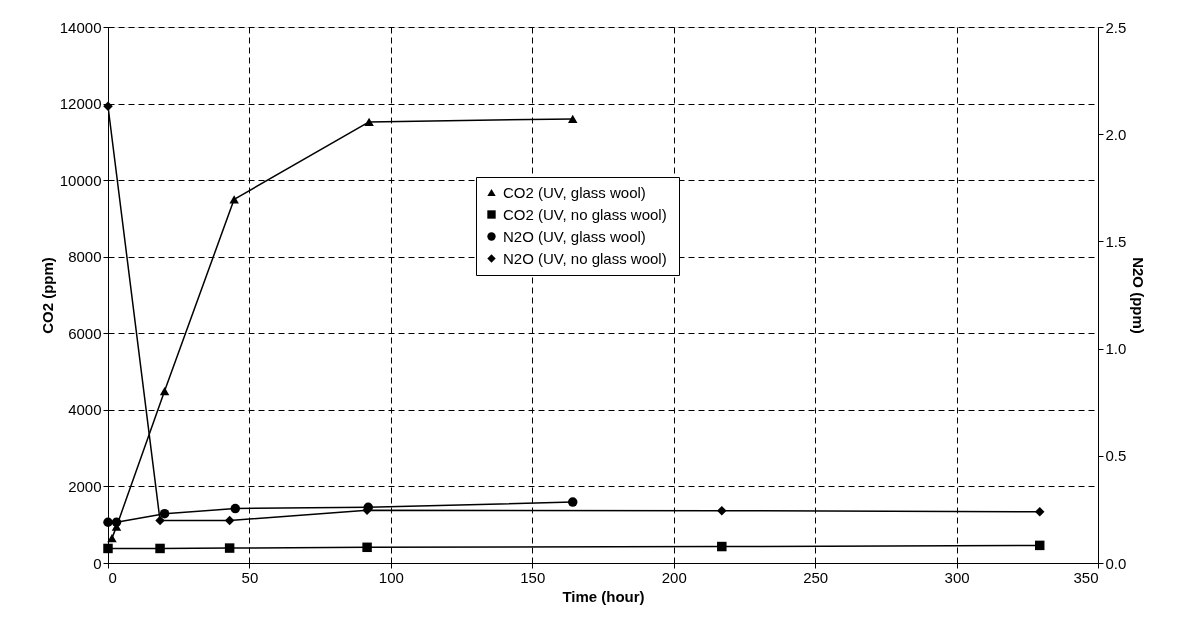 This screenshot has height=644, width=1203. Describe the element at coordinates (85, 486) in the screenshot. I see `y-tick-label: 2000` at that location.